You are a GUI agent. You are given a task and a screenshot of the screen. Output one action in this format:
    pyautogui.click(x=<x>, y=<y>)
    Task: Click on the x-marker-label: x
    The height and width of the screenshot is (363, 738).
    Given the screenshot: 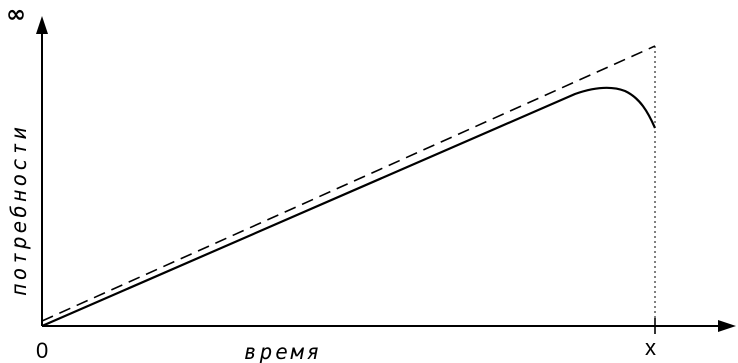 What is the action you would take?
    pyautogui.click(x=650, y=347)
    